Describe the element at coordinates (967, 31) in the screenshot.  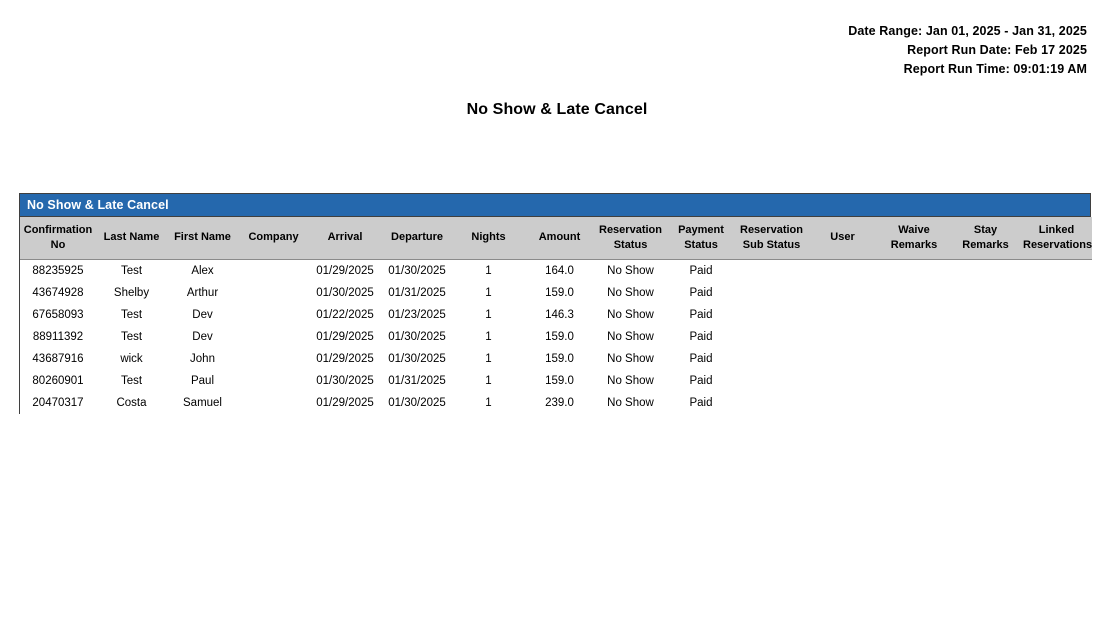
I see `report-date-range: Date Range: Jan 01, 2025 - Jan 31, 2025` at that location.